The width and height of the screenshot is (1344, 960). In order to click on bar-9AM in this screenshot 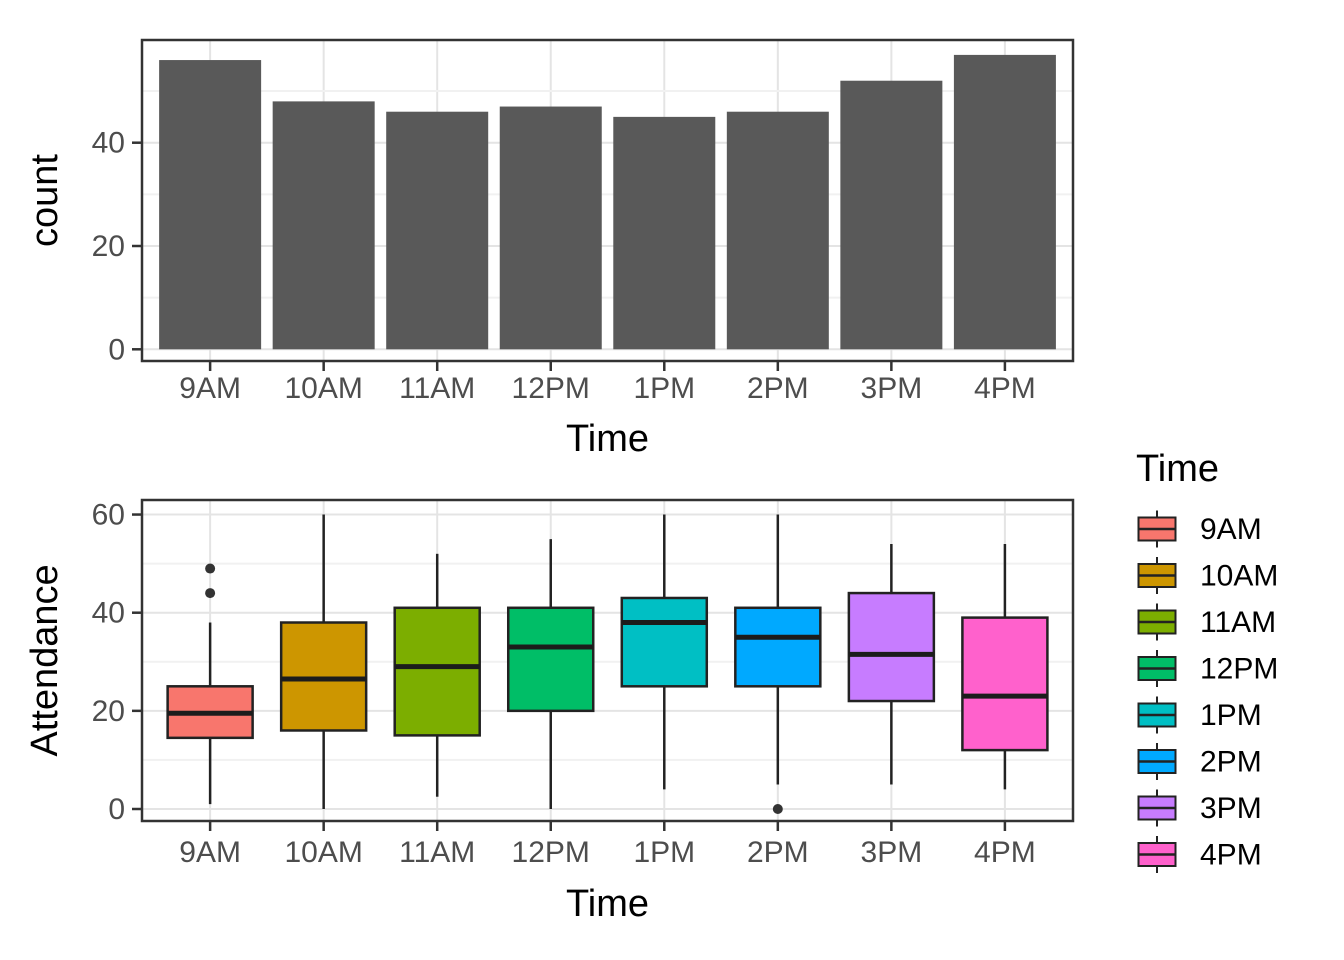, I will do `click(210, 205)`.